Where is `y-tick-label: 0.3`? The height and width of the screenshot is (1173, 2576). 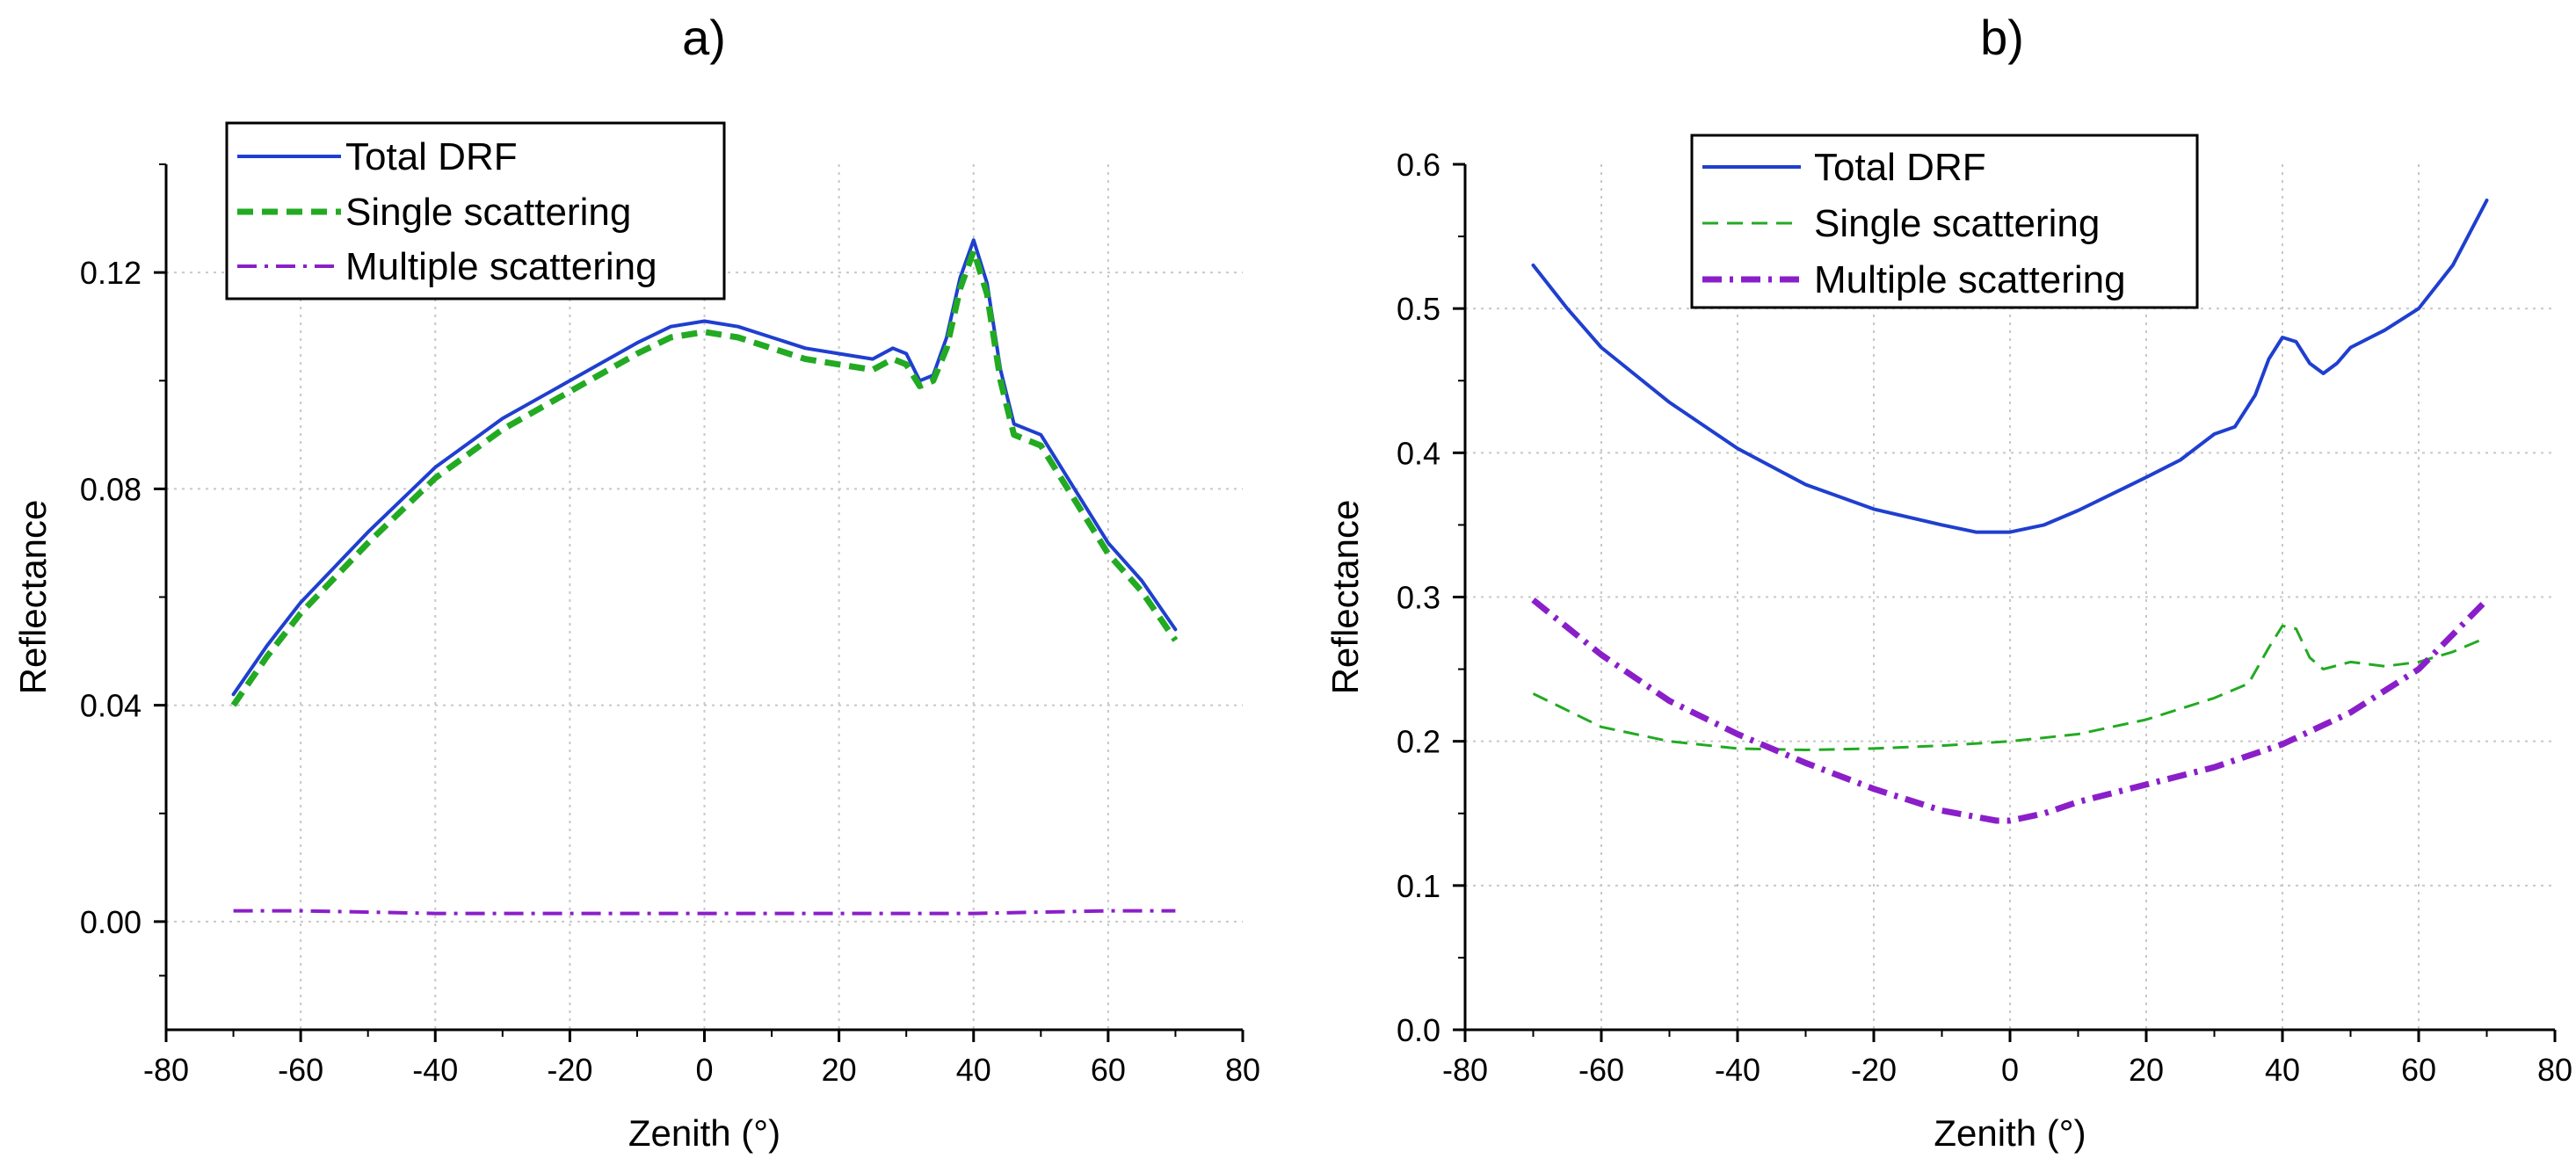
y-tick-label: 0.3 is located at coordinates (1418, 598).